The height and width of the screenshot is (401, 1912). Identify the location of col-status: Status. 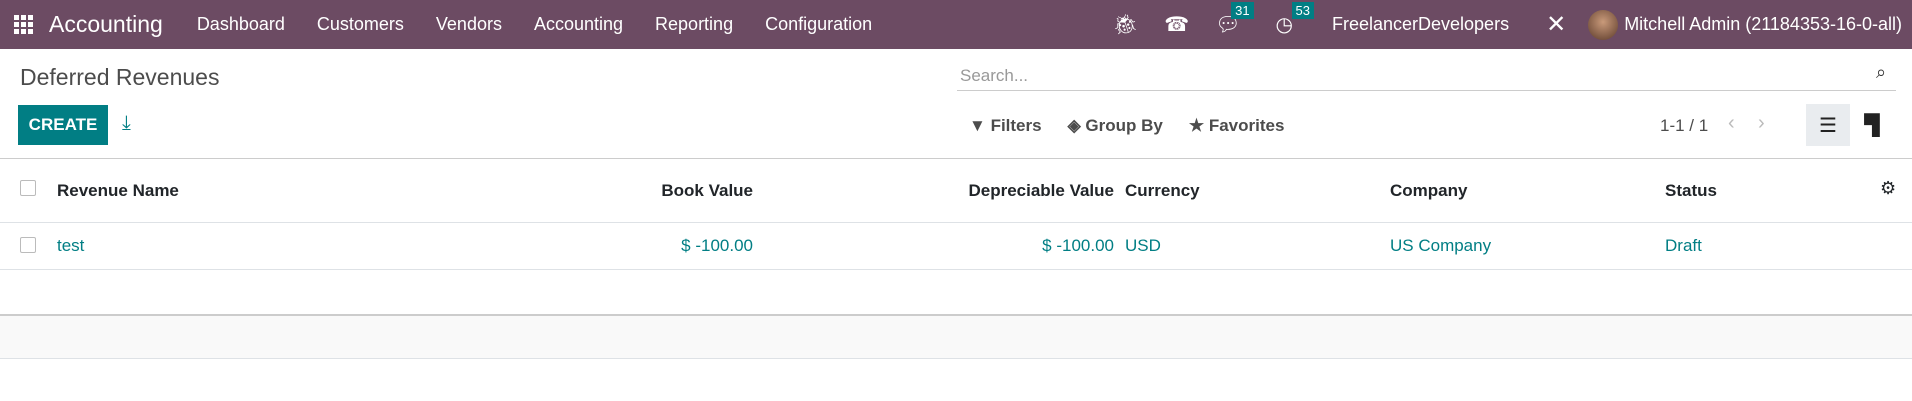
(1691, 190).